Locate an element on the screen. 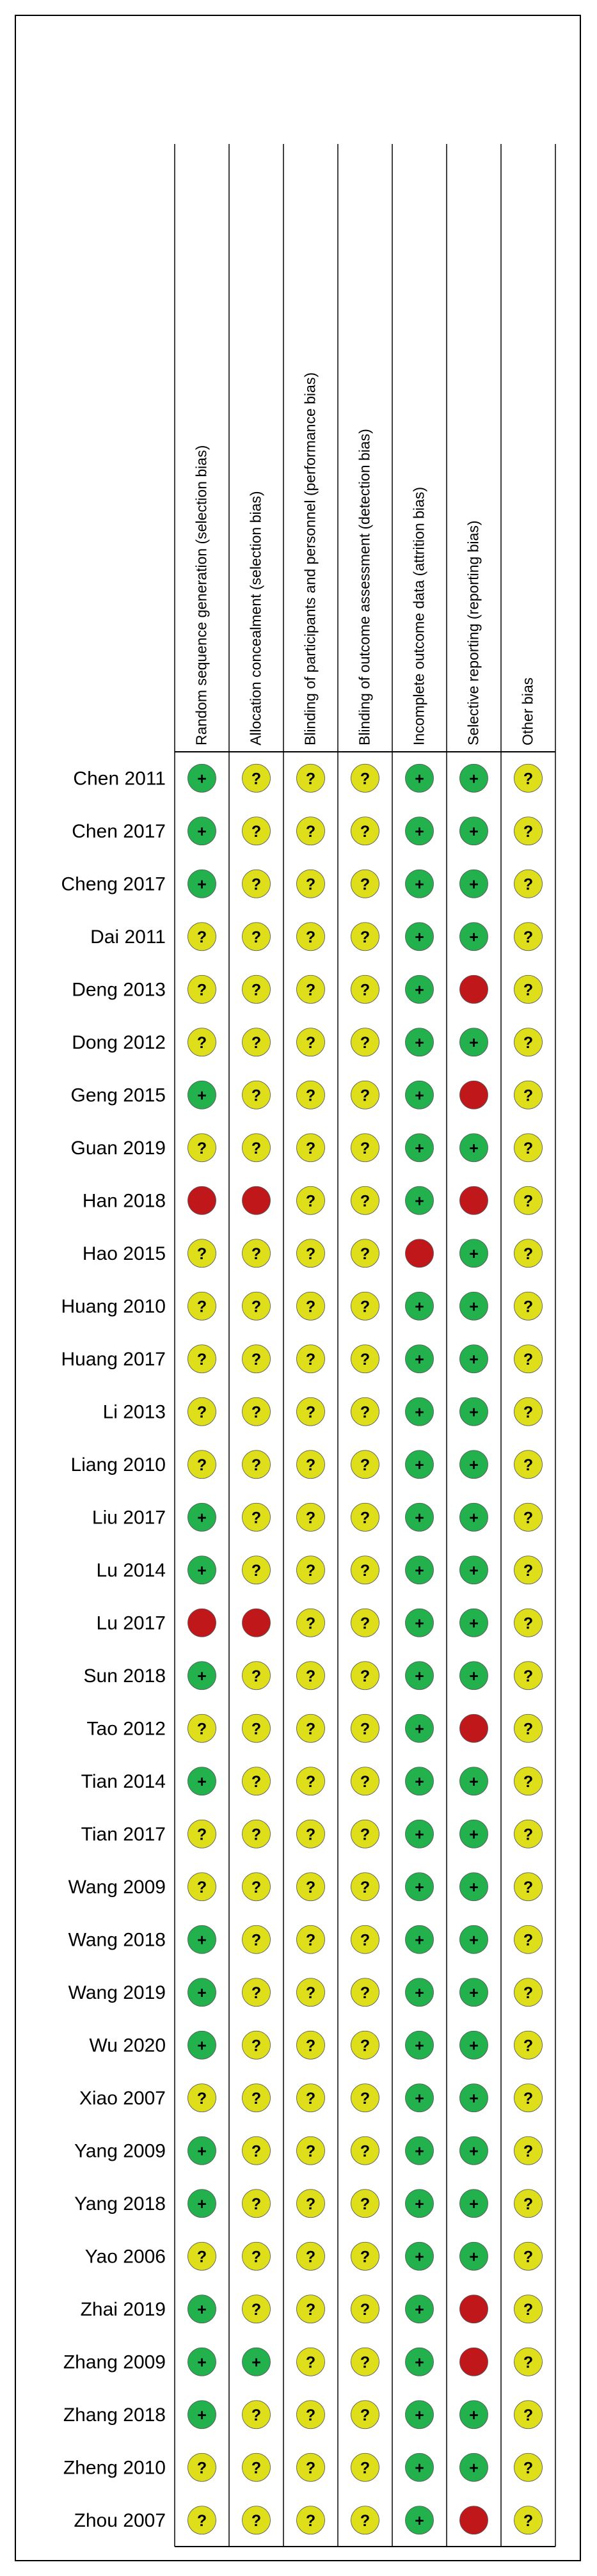 This screenshot has height=2576, width=597. domain-header: Selective reporting (reporting bias) is located at coordinates (474, 633).